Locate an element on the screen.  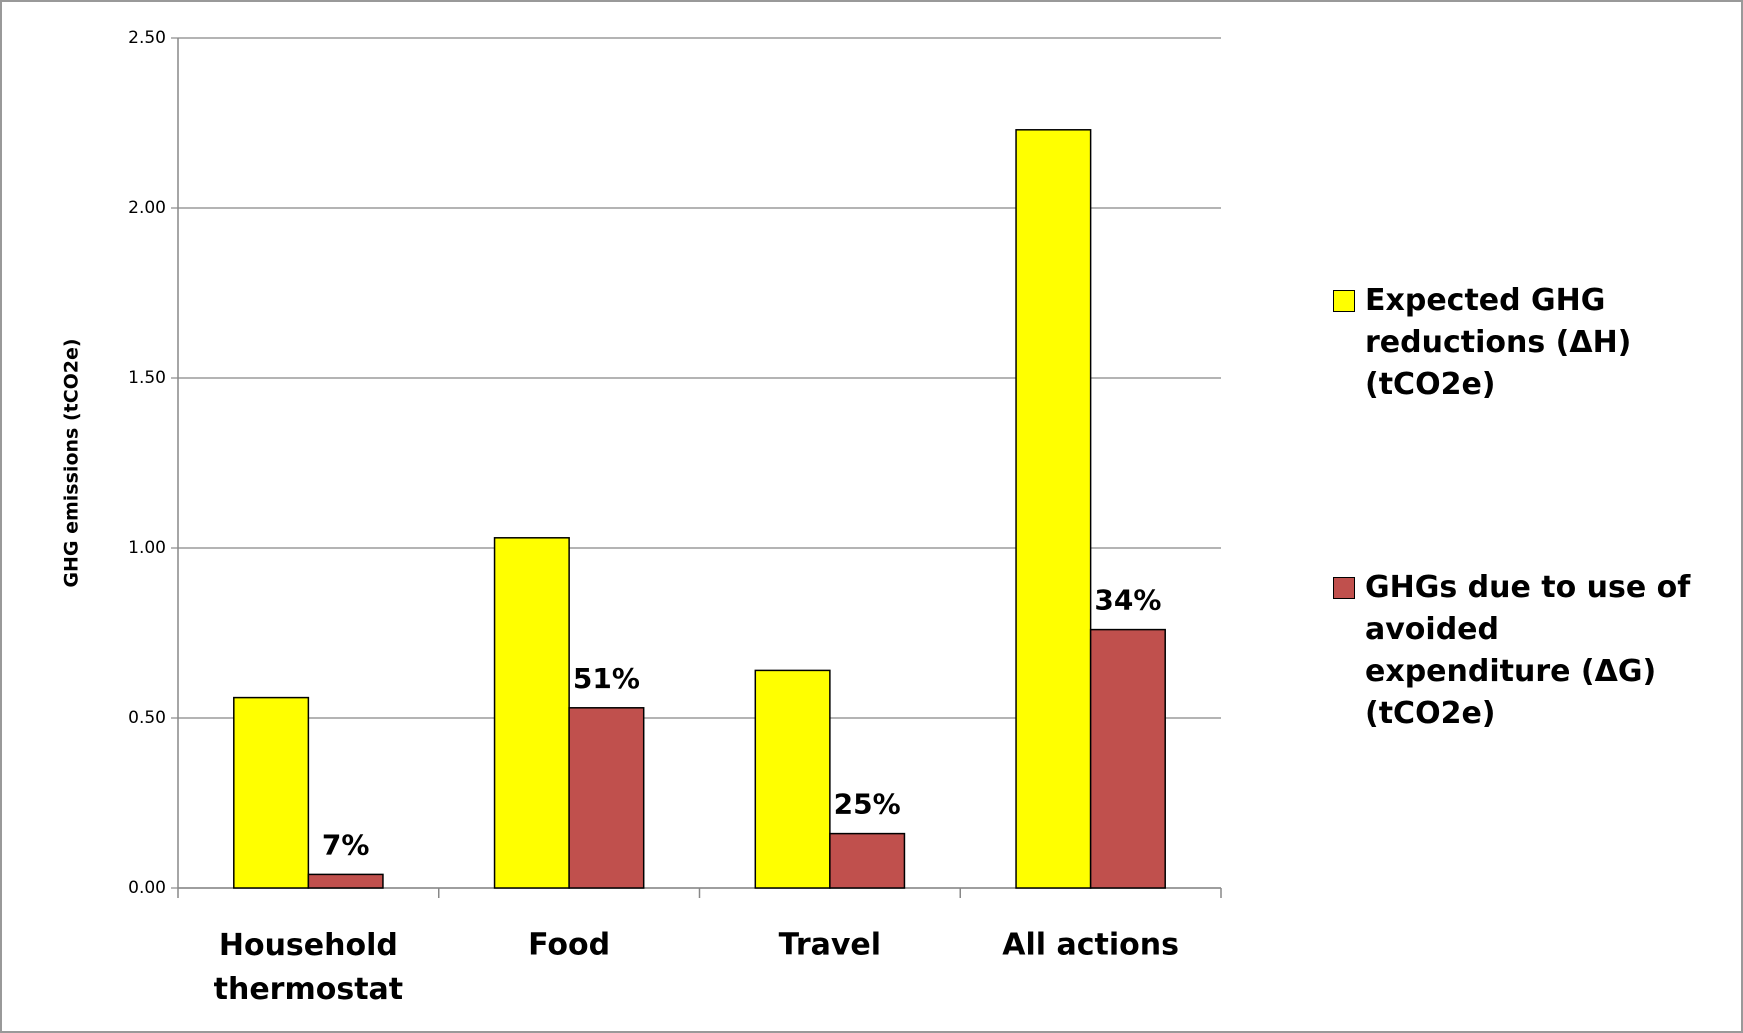
y-tick-label: 0.00 is located at coordinates (147, 888).